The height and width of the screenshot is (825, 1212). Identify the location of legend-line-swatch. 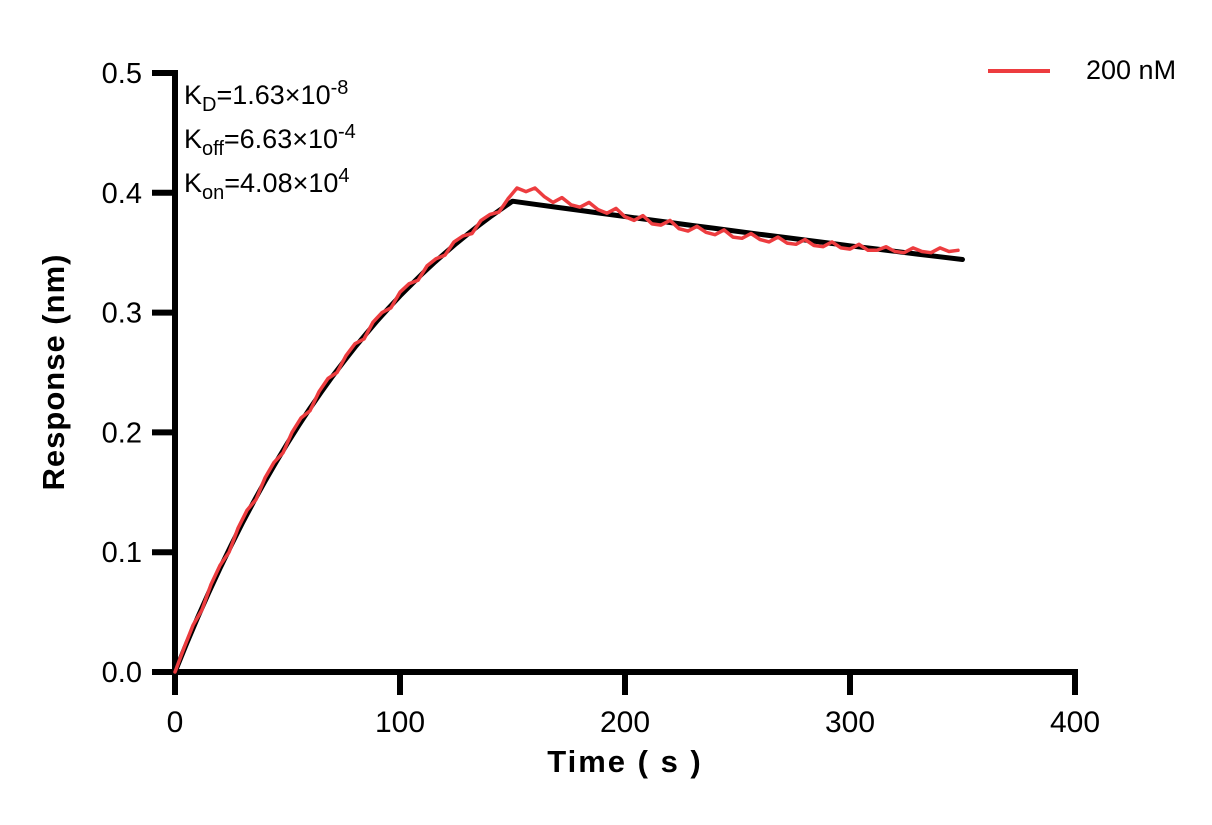
(1019, 71).